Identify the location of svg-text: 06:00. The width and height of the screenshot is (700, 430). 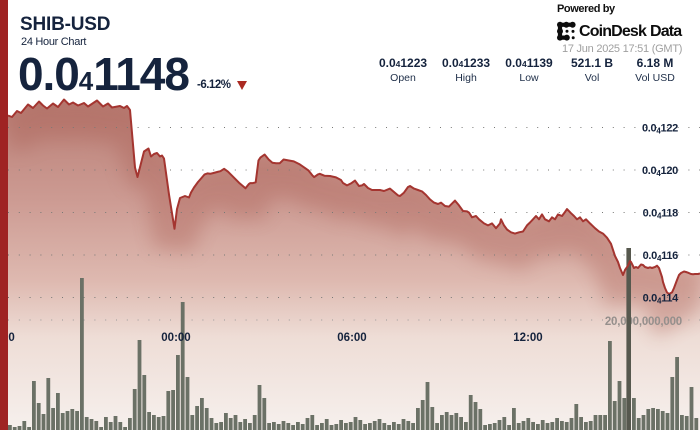
(351, 338).